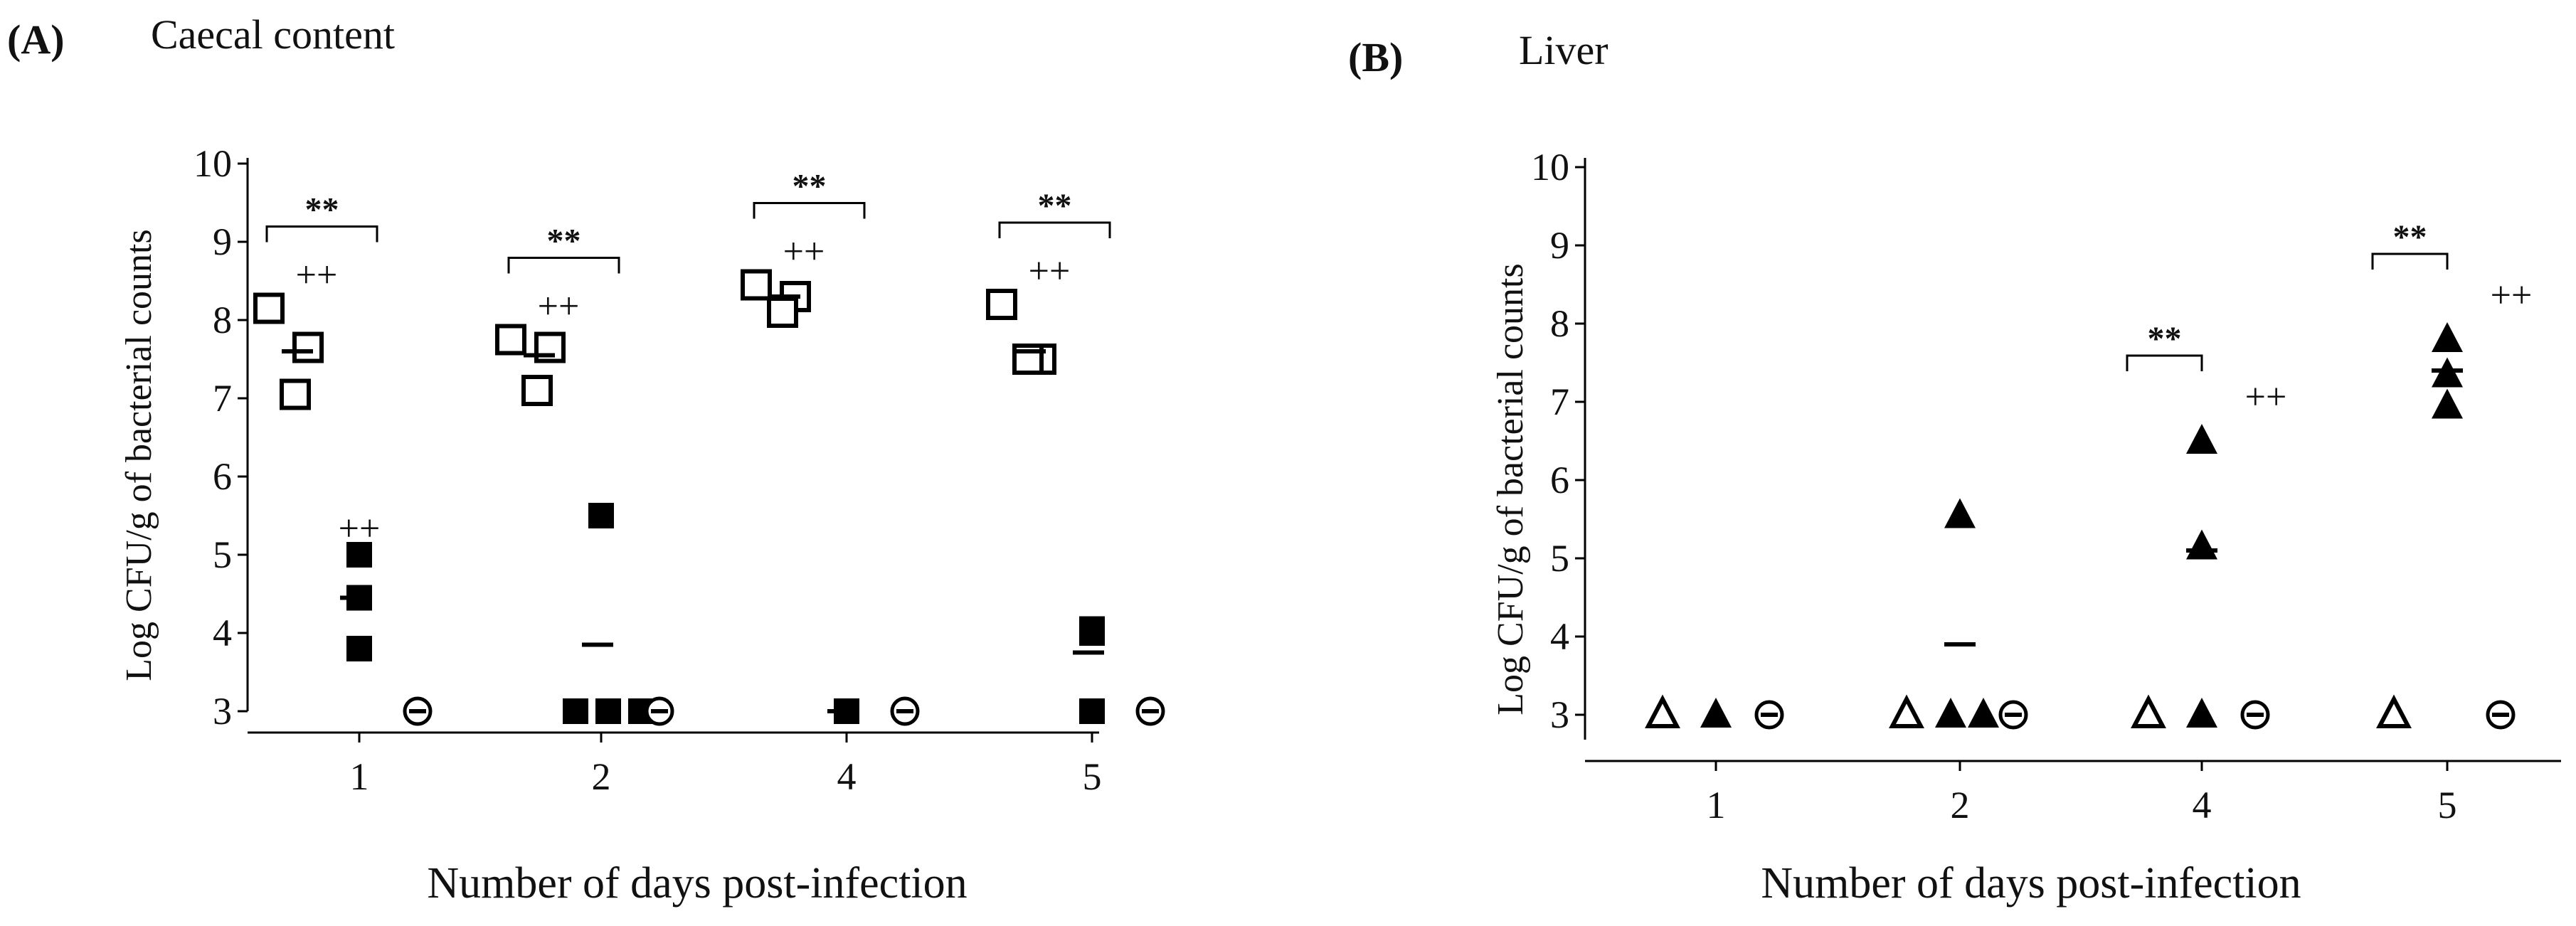  Describe the element at coordinates (1716, 805) in the screenshot. I see `panel-b-x-tick-label: 1` at that location.